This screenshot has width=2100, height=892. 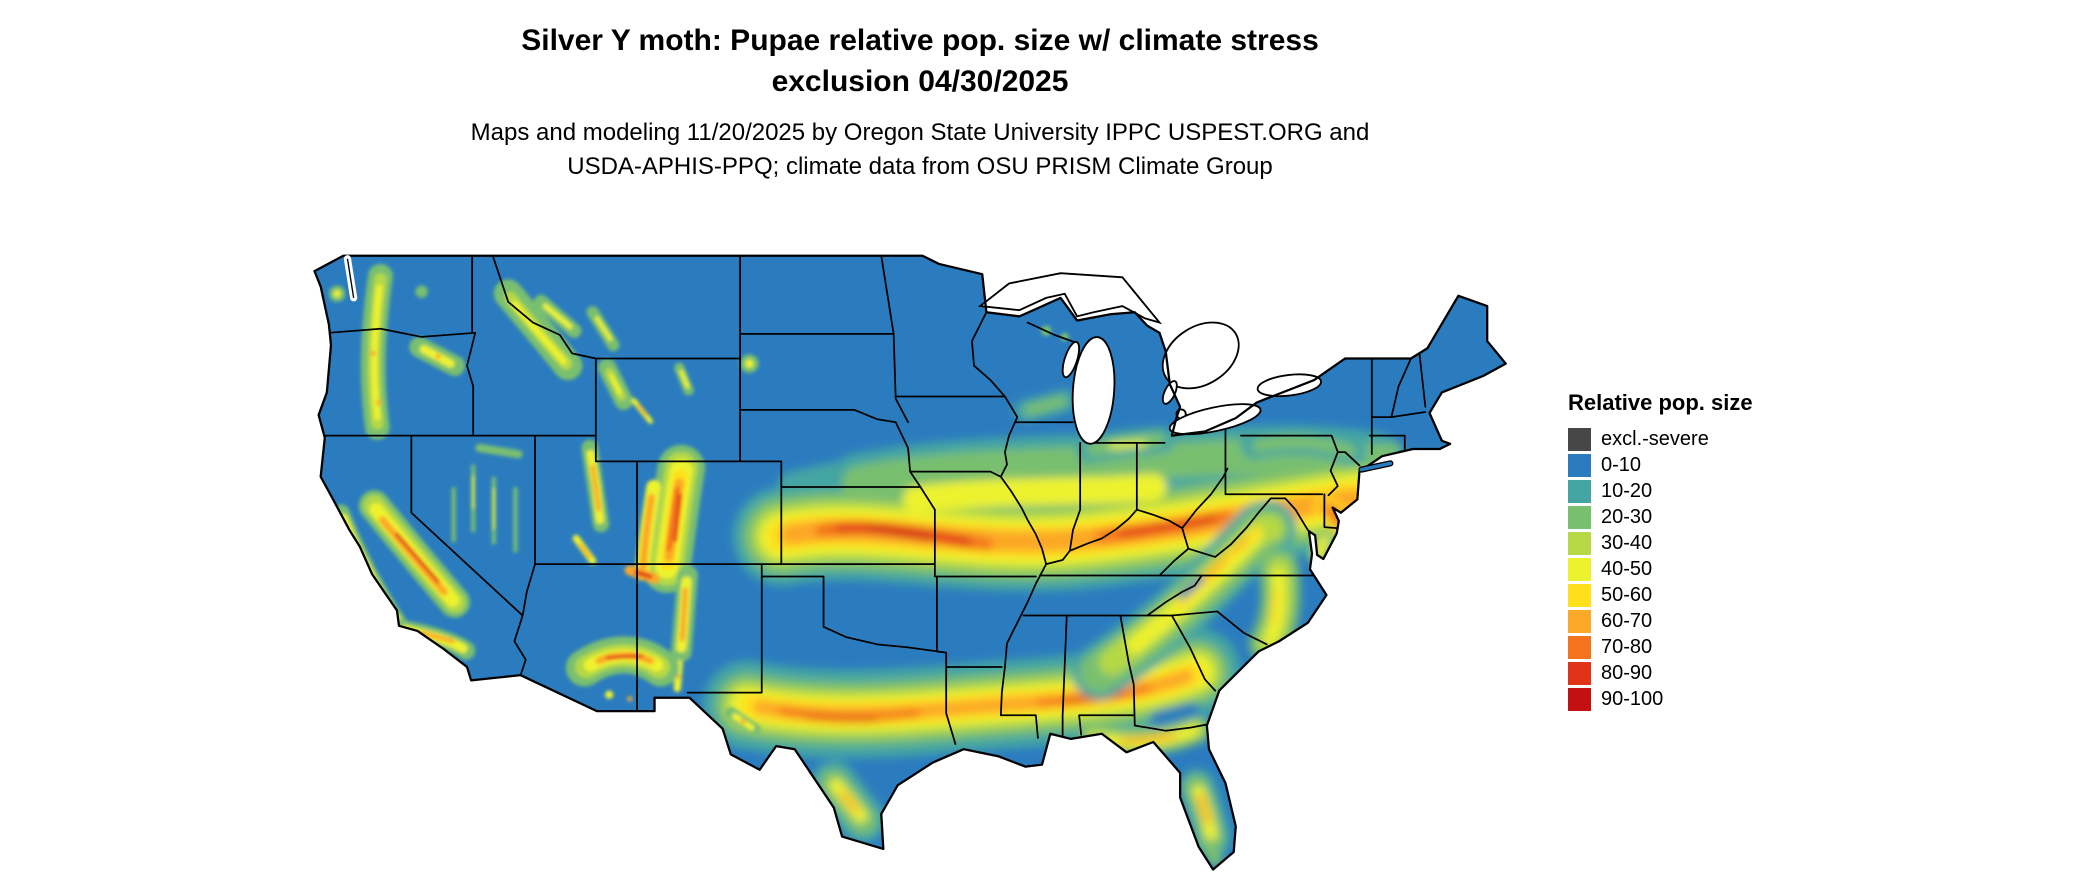 I want to click on legend-item: 40-50, so click(x=1660, y=569).